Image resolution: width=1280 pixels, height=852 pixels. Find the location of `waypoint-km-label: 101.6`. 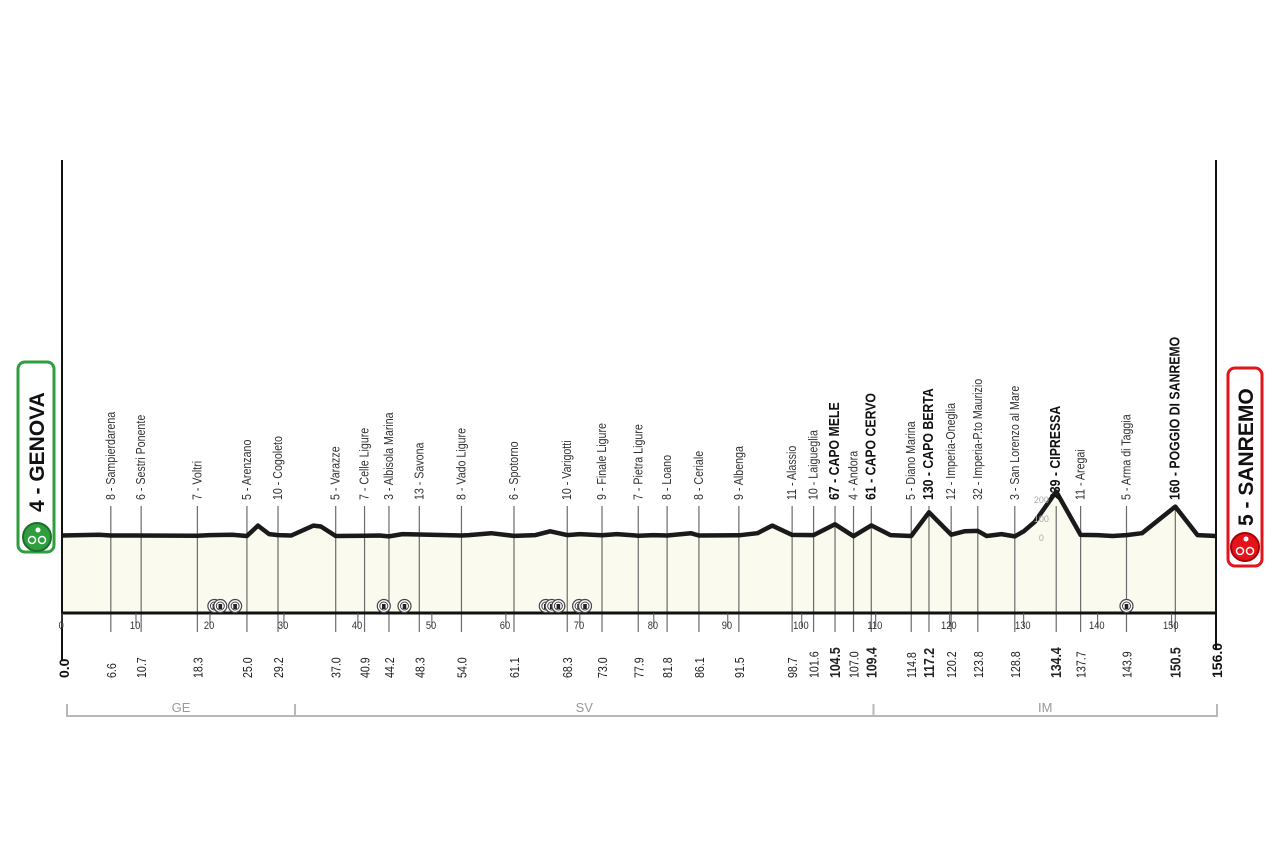

waypoint-km-label: 101.6 is located at coordinates (814, 664).